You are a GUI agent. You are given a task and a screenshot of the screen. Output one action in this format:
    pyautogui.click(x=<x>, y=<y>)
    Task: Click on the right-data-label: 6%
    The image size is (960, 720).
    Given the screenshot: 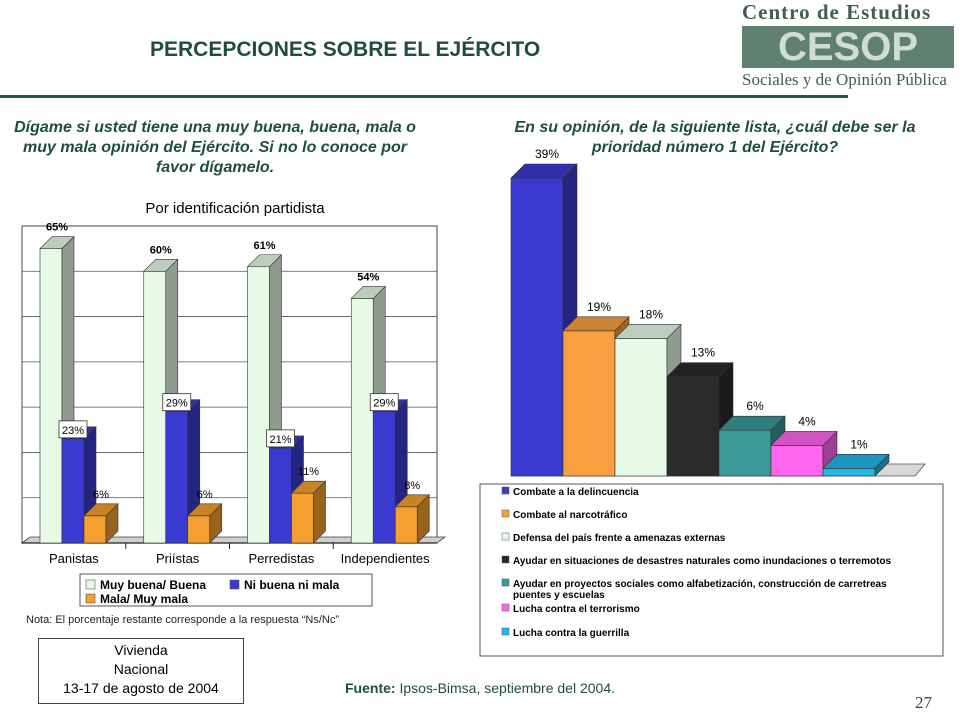 What is the action you would take?
    pyautogui.click(x=755, y=406)
    